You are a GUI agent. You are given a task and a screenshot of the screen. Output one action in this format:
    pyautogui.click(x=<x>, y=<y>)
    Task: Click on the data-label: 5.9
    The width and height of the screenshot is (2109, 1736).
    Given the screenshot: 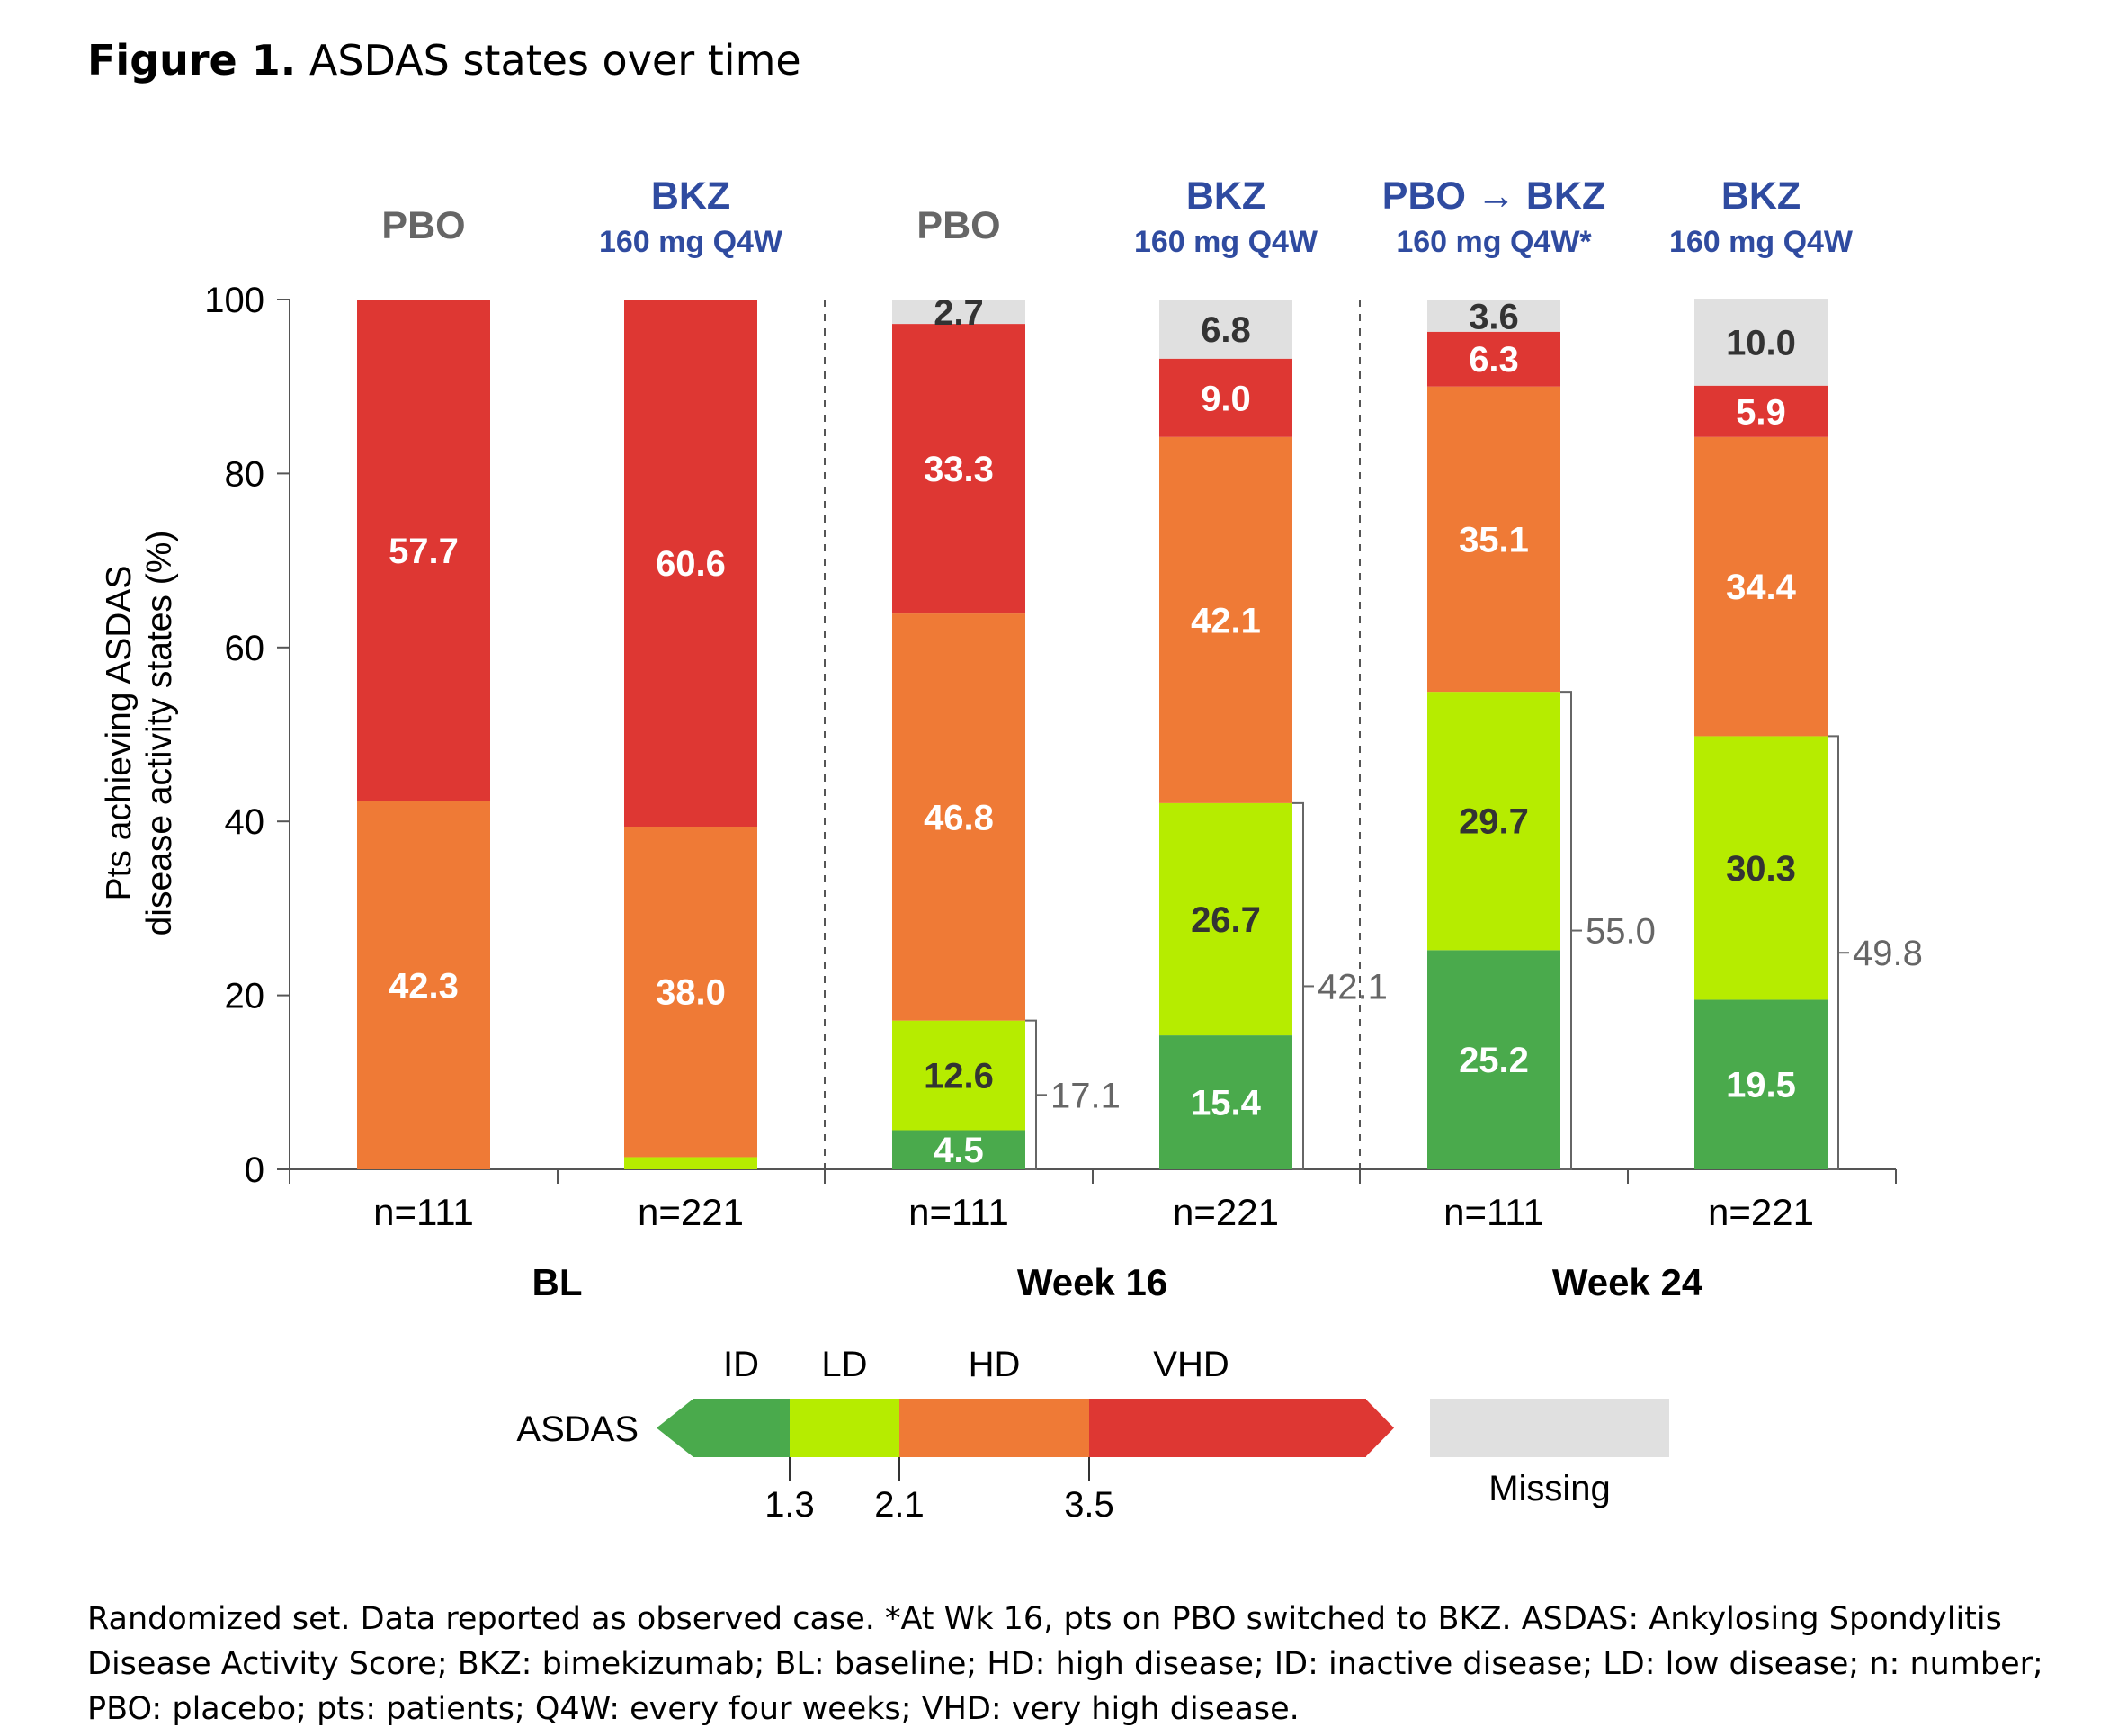 What is the action you would take?
    pyautogui.click(x=1761, y=412)
    